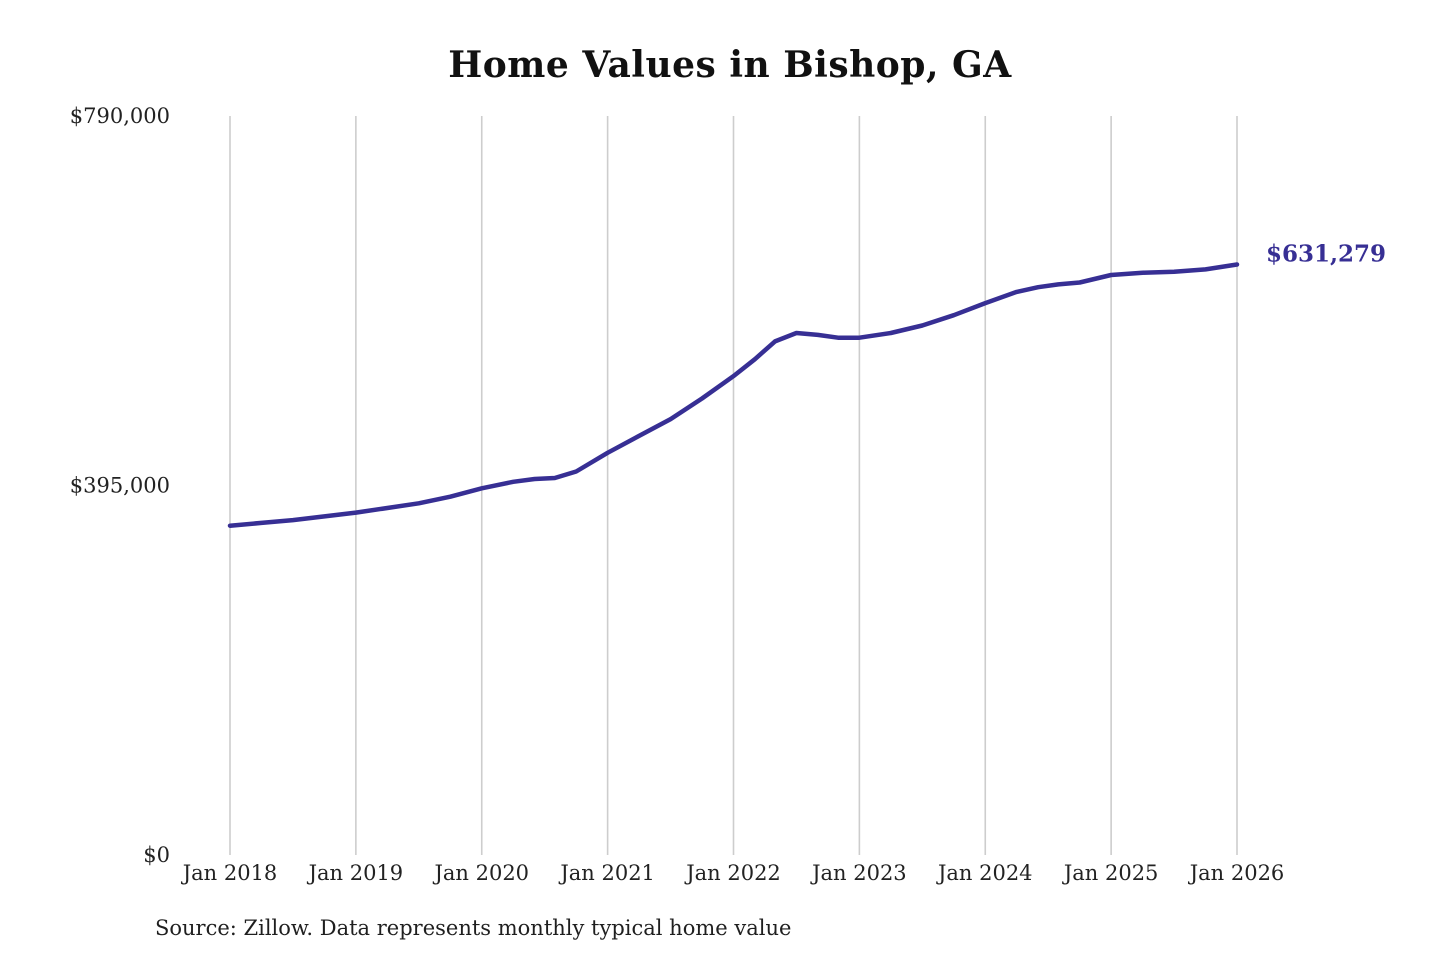 The height and width of the screenshot is (960, 1440). What do you see at coordinates (156, 855) in the screenshot?
I see `y-axis-tick-label: $0` at bounding box center [156, 855].